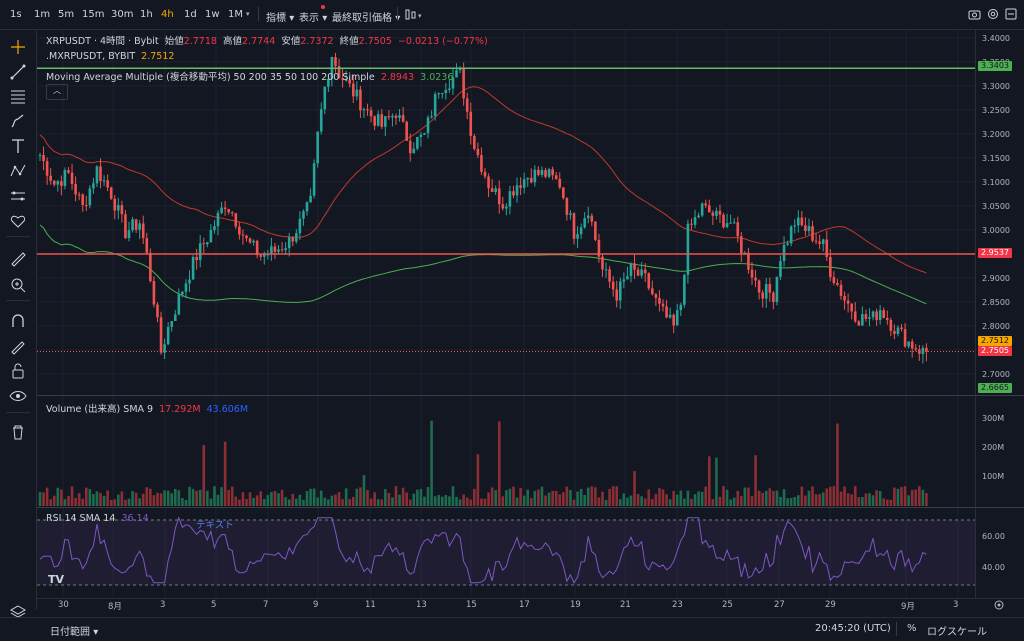 The width and height of the screenshot is (1024, 641). What do you see at coordinates (248, 14) in the screenshot?
I see `timeframe-dropdown-icon: ▾` at bounding box center [248, 14].